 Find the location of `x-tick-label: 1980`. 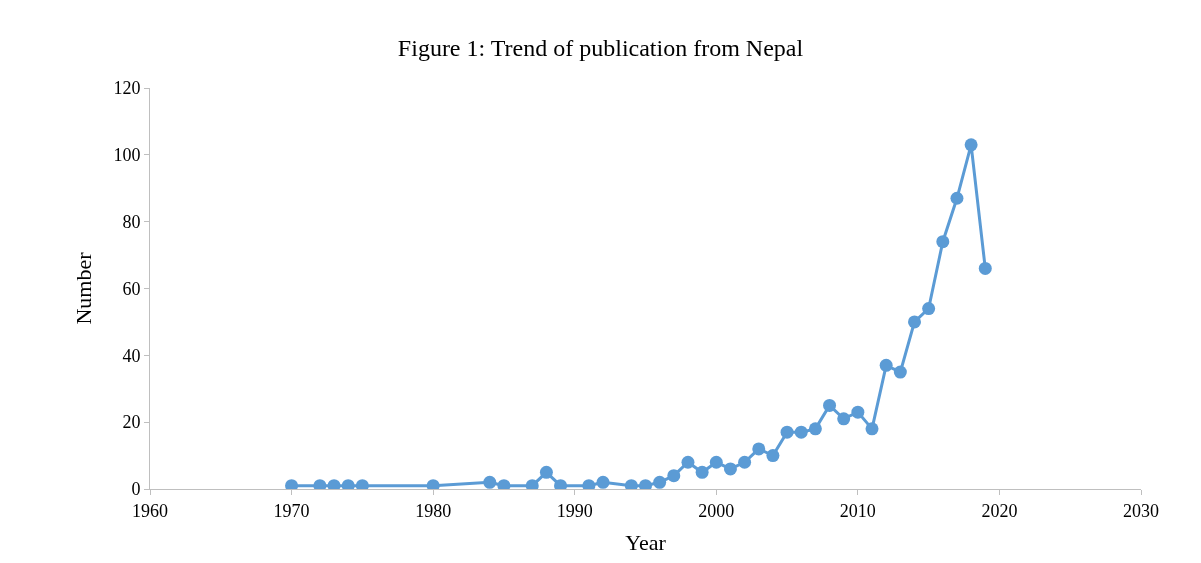

x-tick-label: 1980 is located at coordinates (433, 510).